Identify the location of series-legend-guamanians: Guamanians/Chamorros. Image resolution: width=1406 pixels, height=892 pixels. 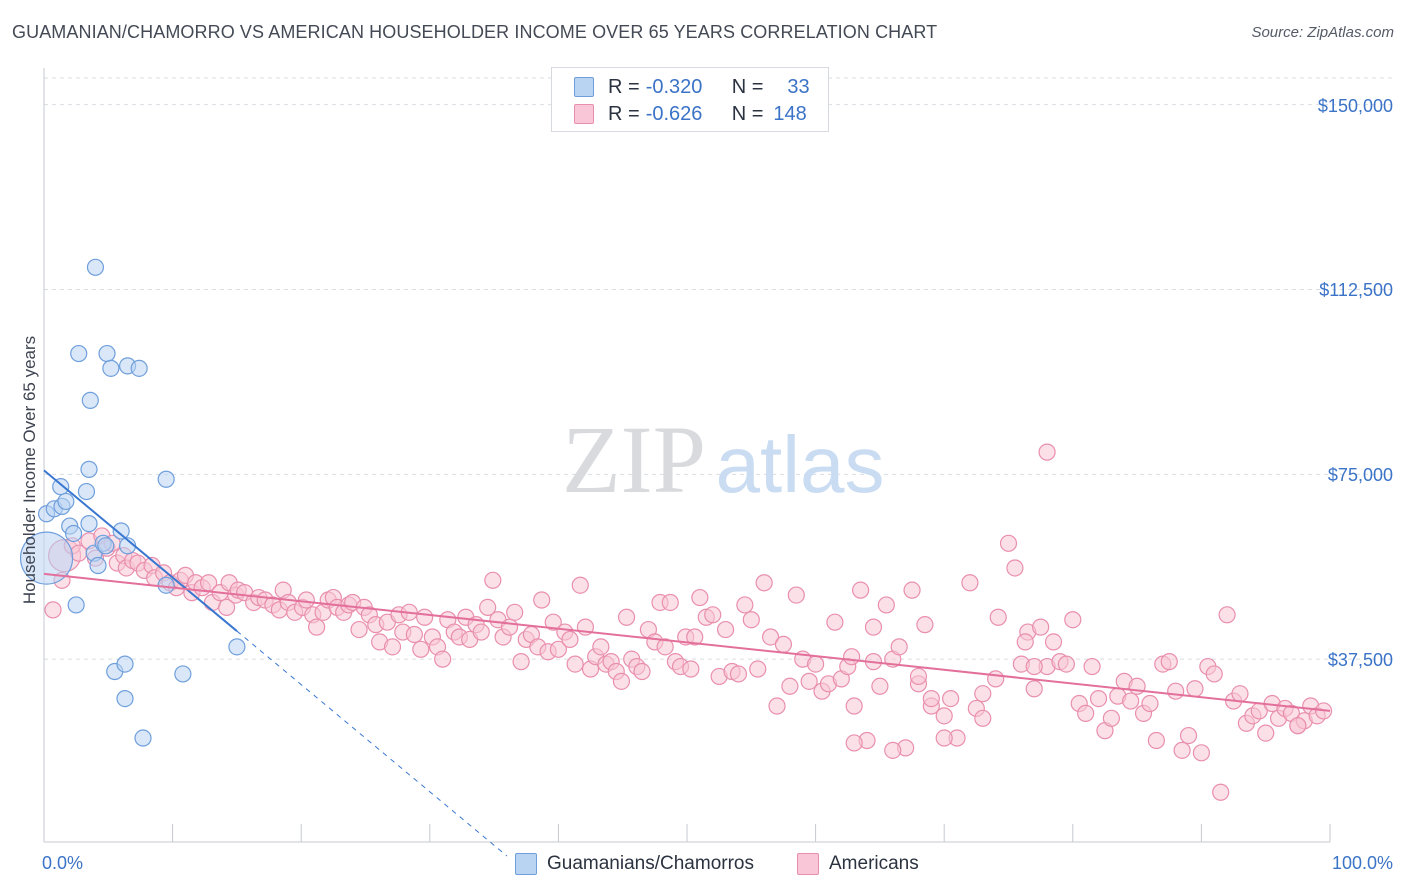
(634, 864).